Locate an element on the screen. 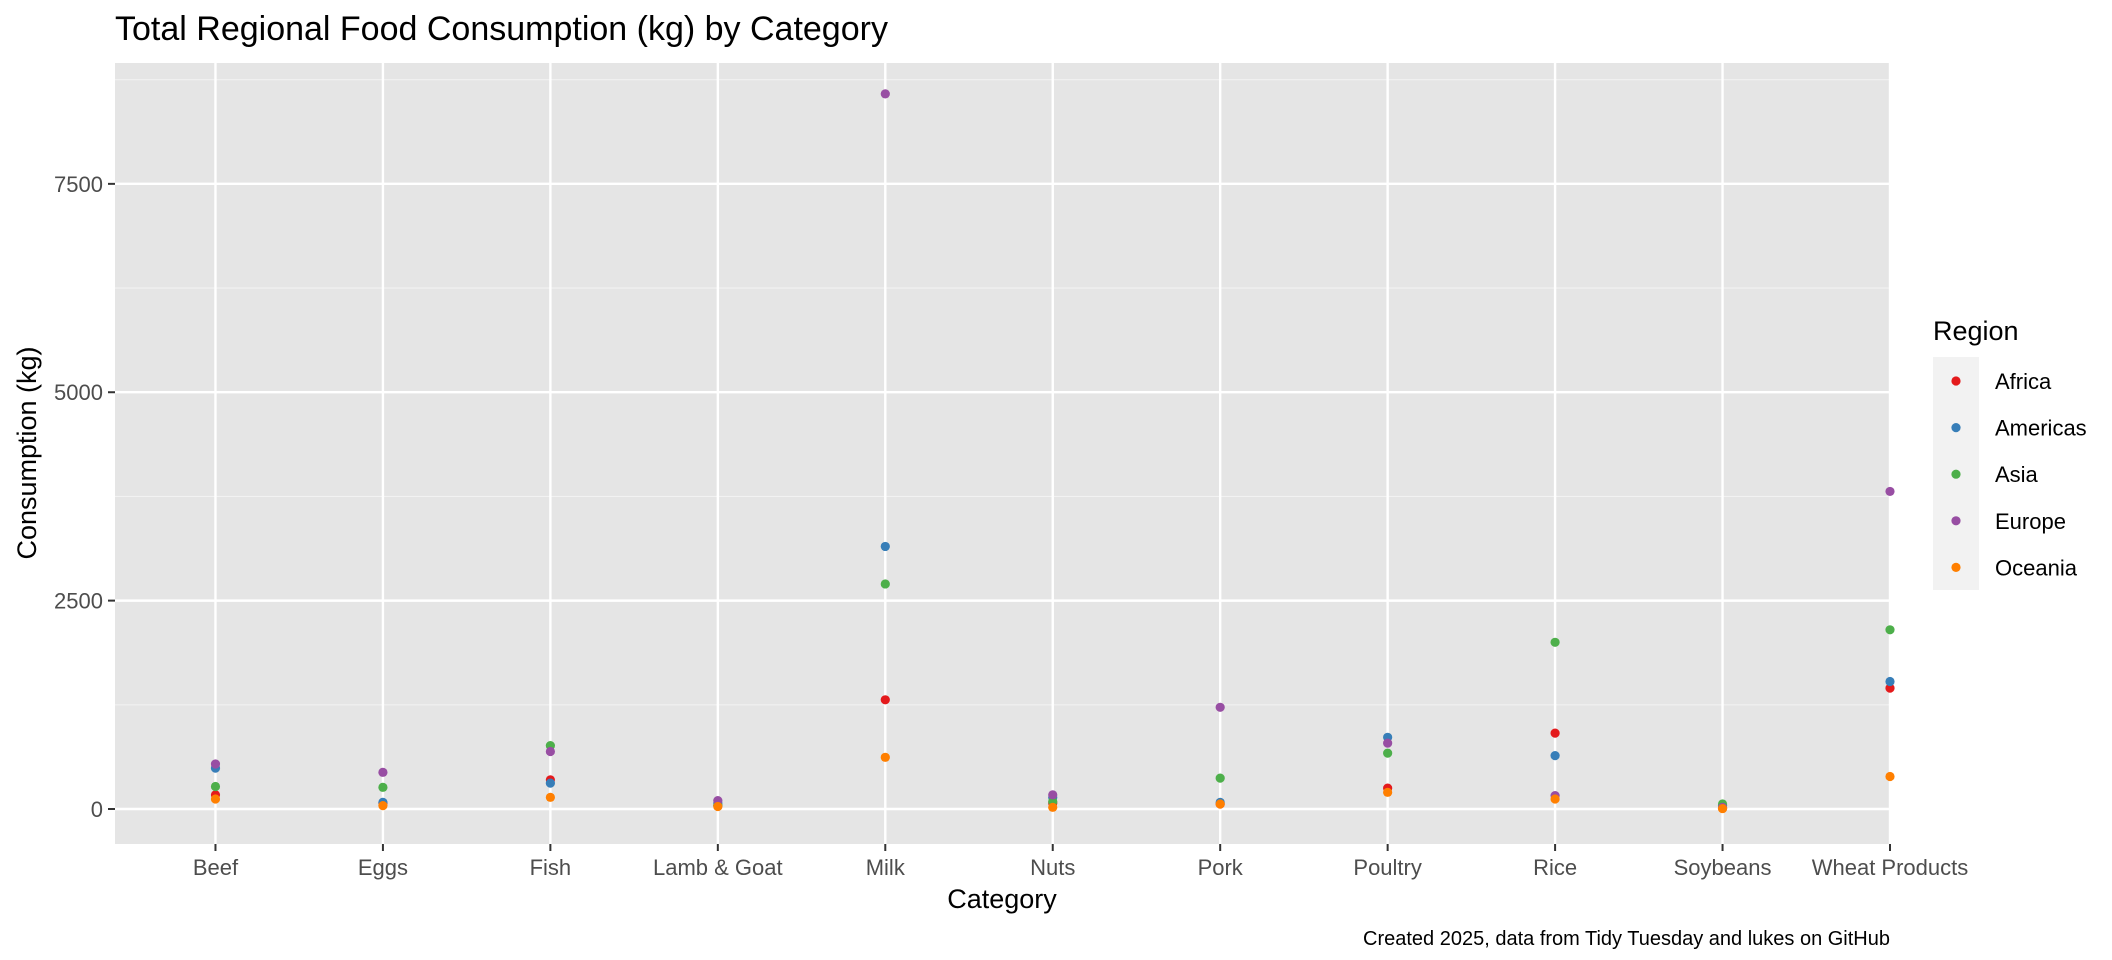 The height and width of the screenshot is (960, 2112). point-oceania-soybeans is located at coordinates (1722, 808).